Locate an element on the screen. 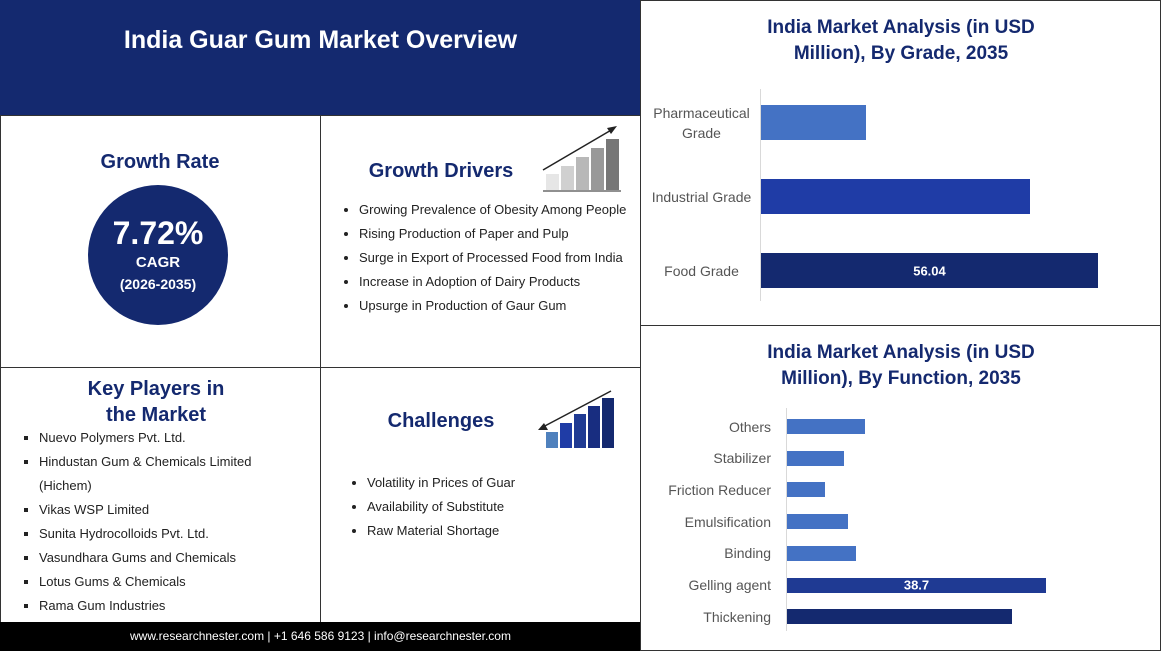 This screenshot has width=1161, height=651. list-item: Availability of Substitute is located at coordinates (497, 507).